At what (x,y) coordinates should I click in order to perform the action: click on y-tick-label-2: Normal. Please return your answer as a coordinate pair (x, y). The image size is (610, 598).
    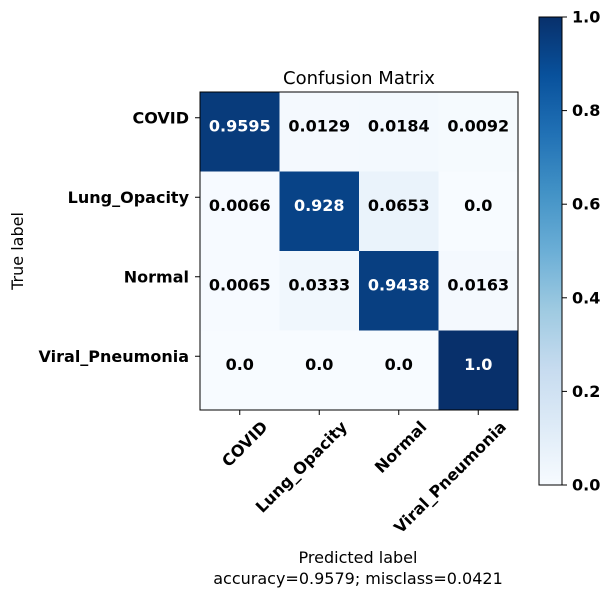
    Looking at the image, I should click on (156, 276).